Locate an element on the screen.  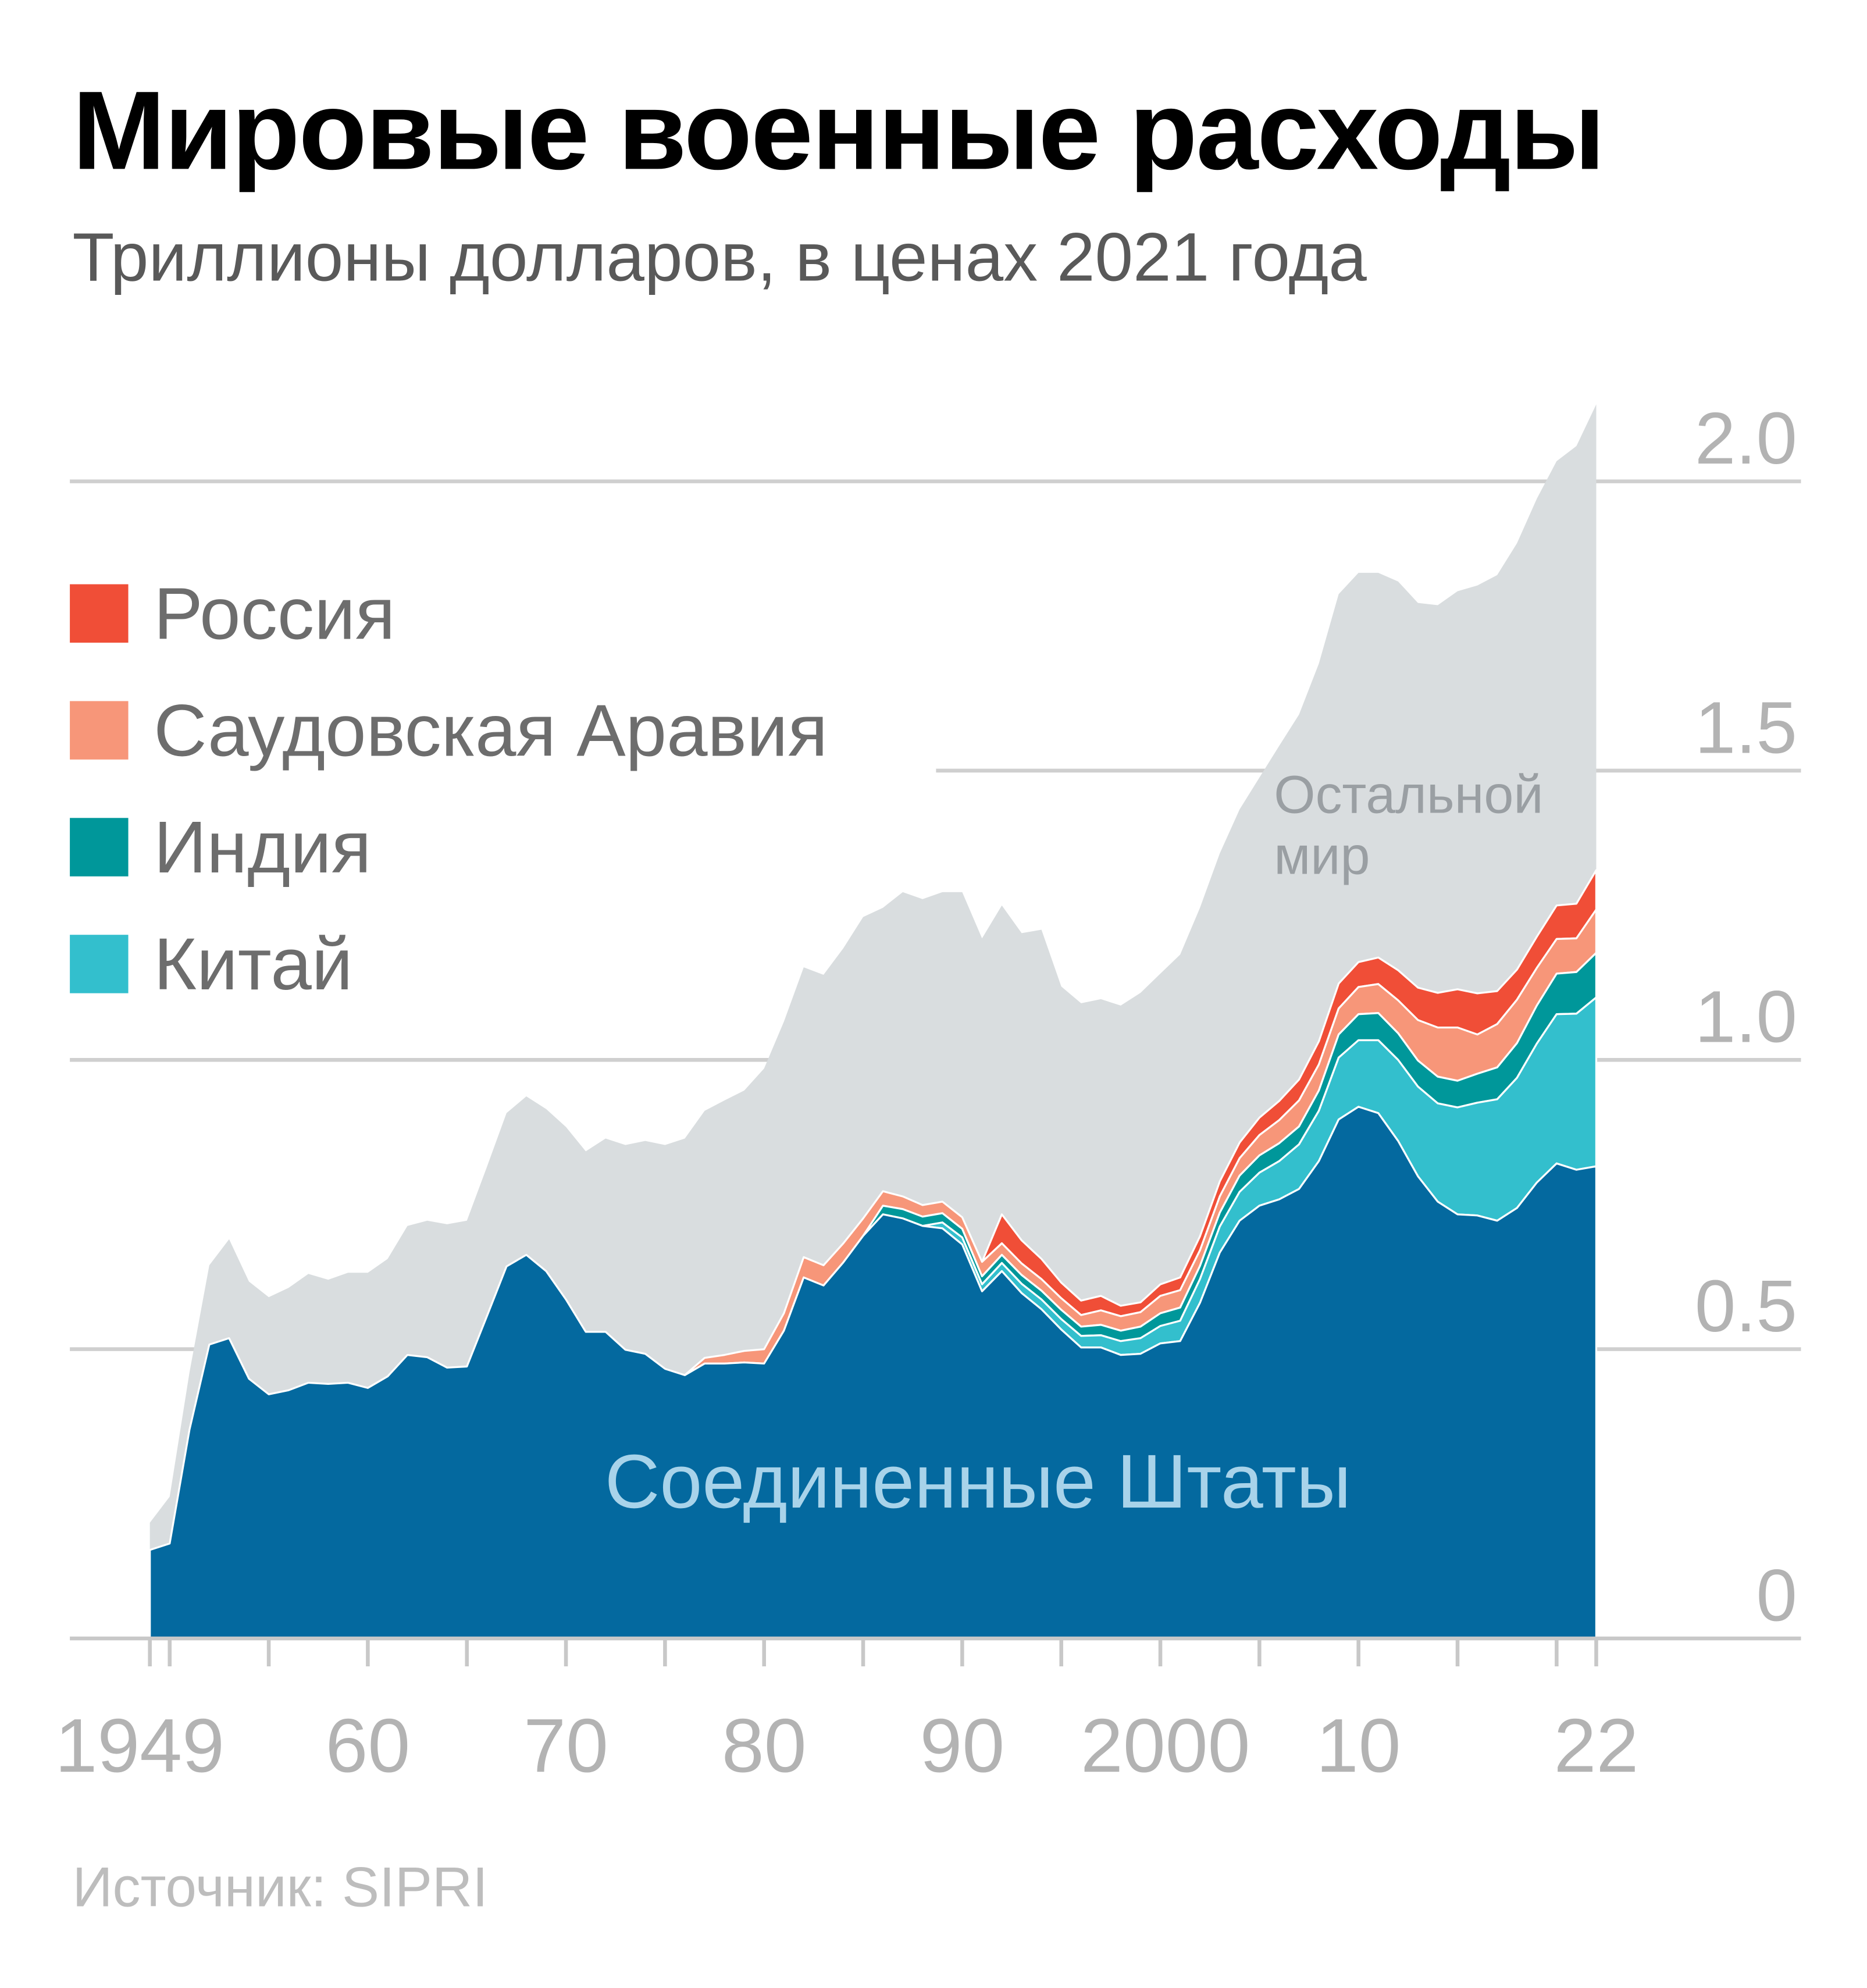
rest-area-label-line1: Остальной is located at coordinates (1409, 795).